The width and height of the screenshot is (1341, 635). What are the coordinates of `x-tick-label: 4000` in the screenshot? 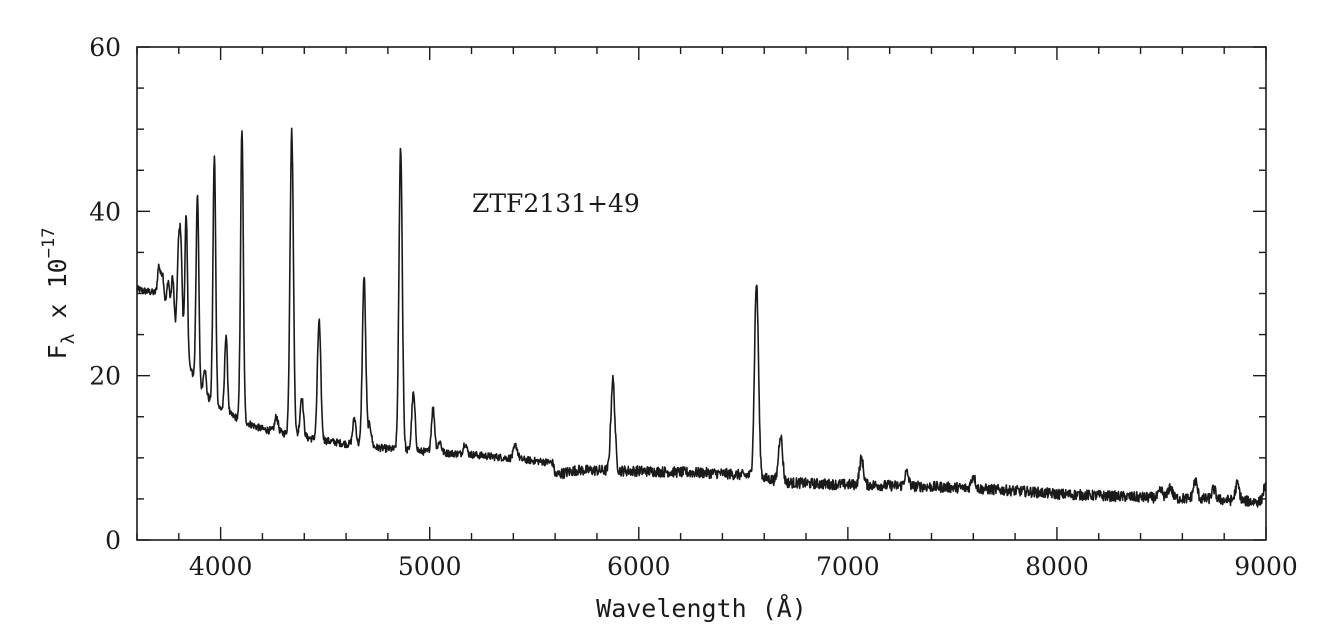 It's located at (221, 566).